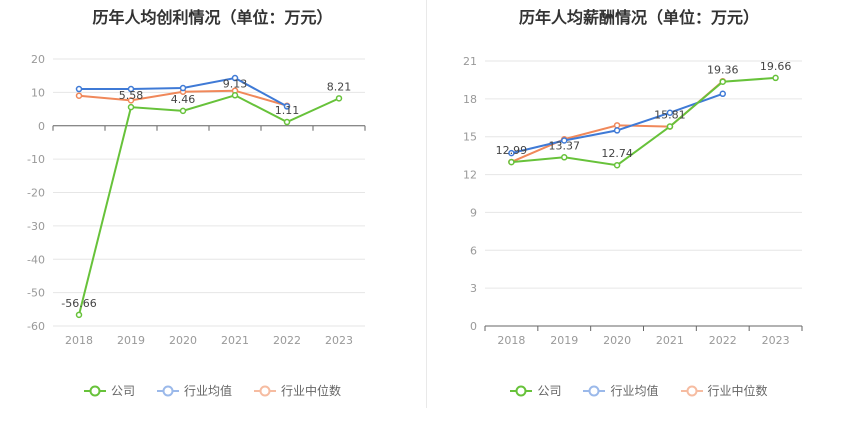 The height and width of the screenshot is (436, 850). I want to click on data-label: -56.66, so click(78, 303).